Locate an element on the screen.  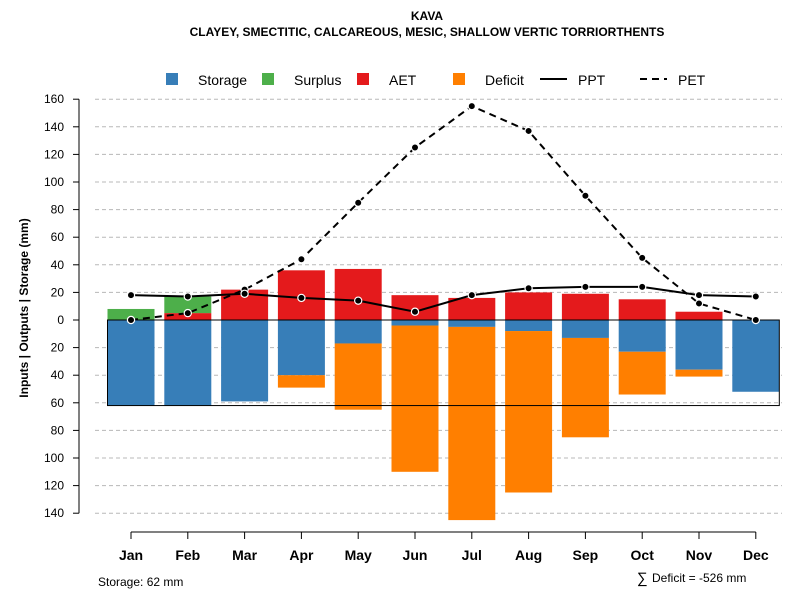
legend: Storage Surplus AET Deficit PPT PET is located at coordinates (436, 80).